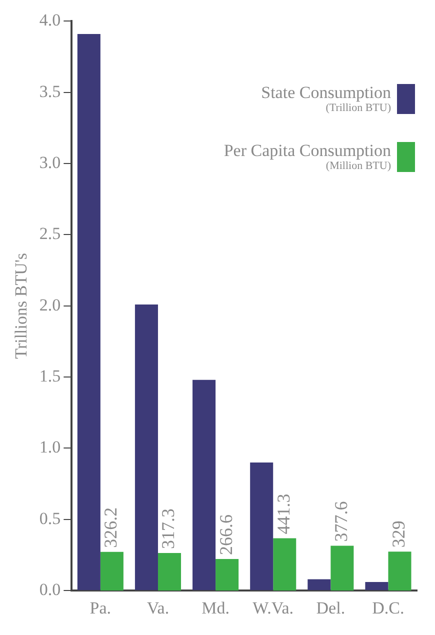 The height and width of the screenshot is (635, 435). What do you see at coordinates (101, 608) in the screenshot?
I see `x-tick-label: Pa.` at bounding box center [101, 608].